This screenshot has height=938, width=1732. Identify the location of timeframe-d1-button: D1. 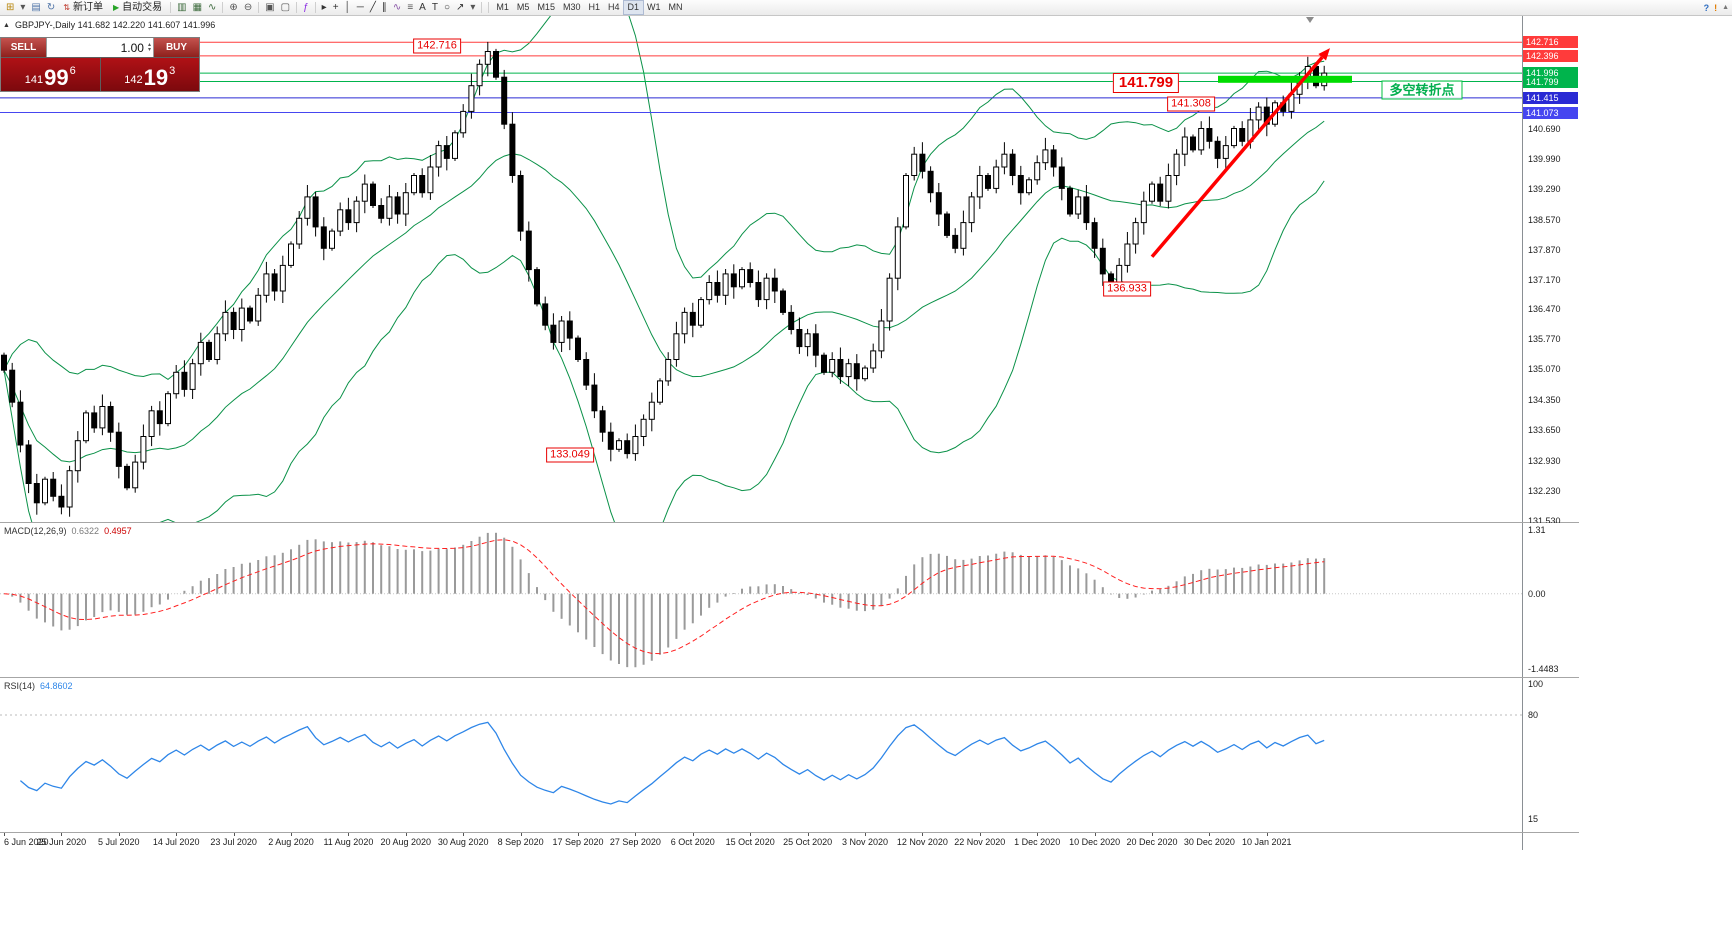
(633, 7).